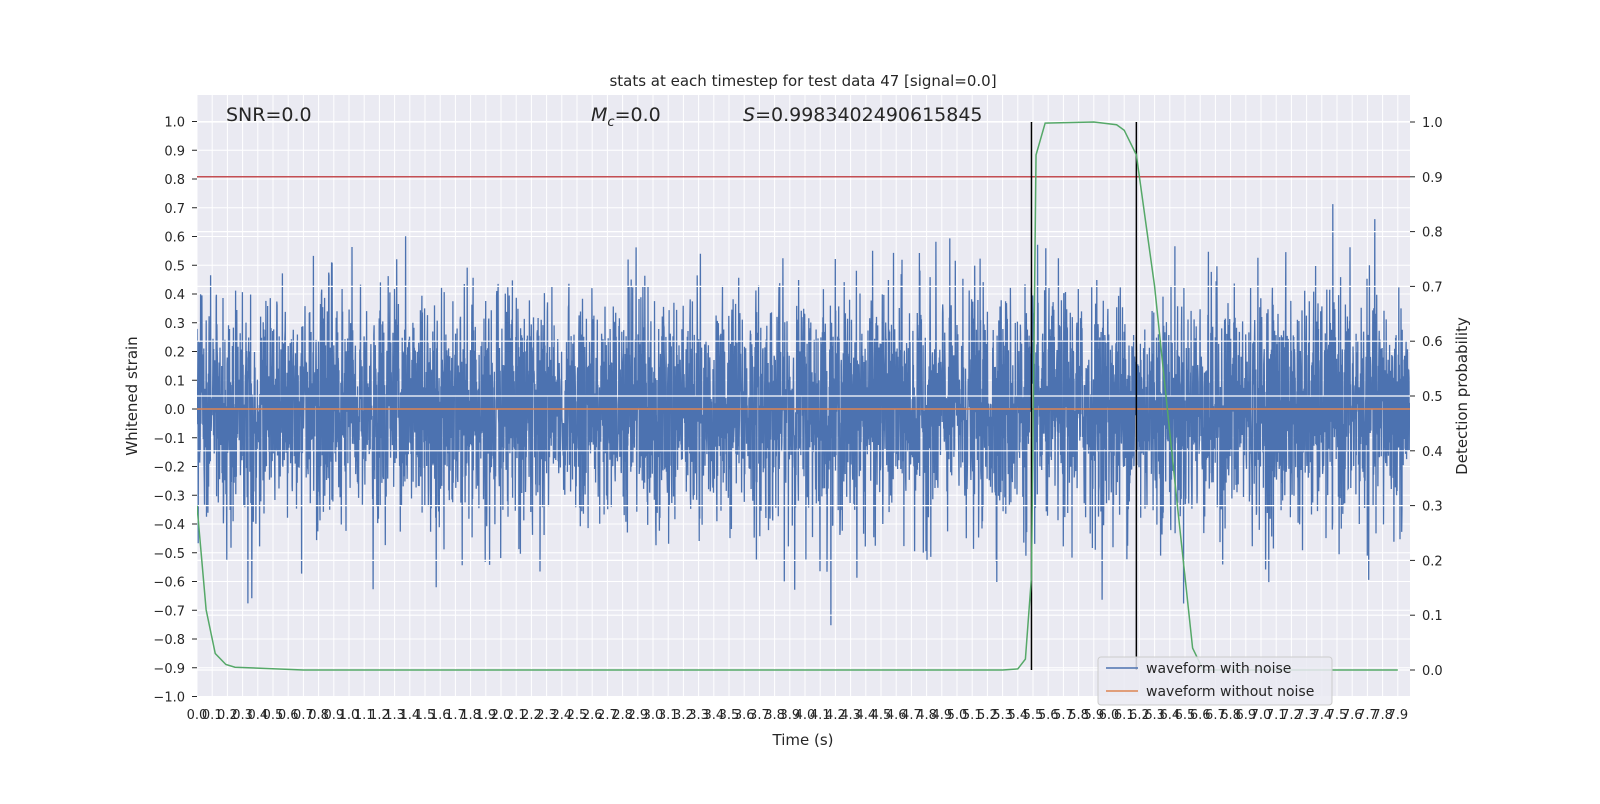 This screenshot has height=804, width=1600. Describe the element at coordinates (455, 715) in the screenshot. I see `x-tick-label: 1.7` at that location.